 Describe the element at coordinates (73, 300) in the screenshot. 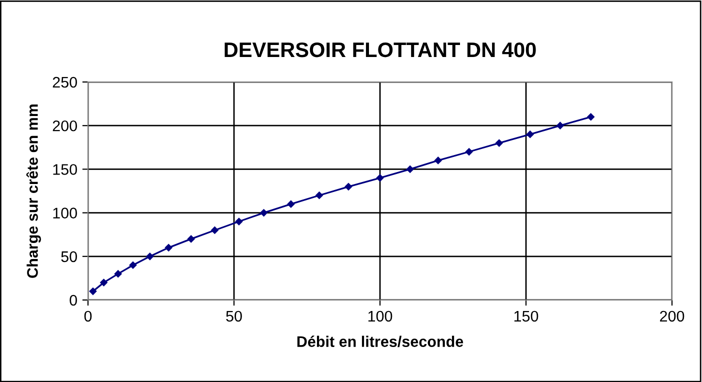

I see `y-tick-label: 0` at that location.